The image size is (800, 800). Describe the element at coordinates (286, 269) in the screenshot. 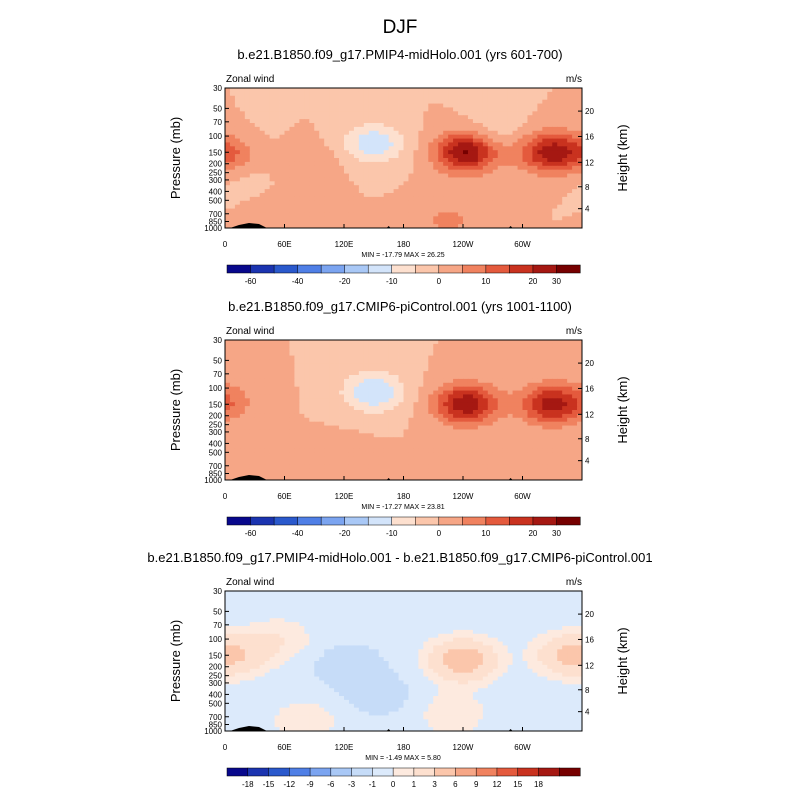

I see `colorbar-box` at that location.